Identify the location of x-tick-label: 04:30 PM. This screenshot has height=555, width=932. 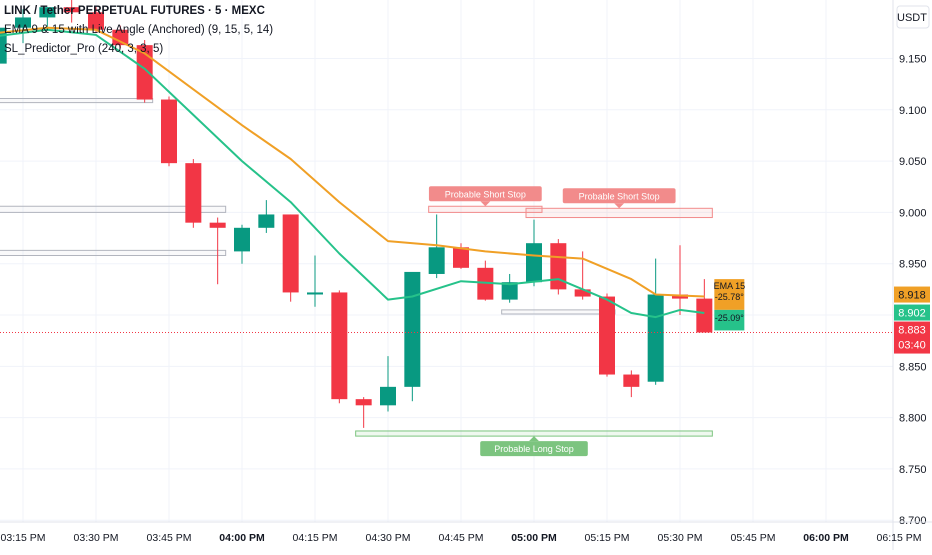
(388, 538).